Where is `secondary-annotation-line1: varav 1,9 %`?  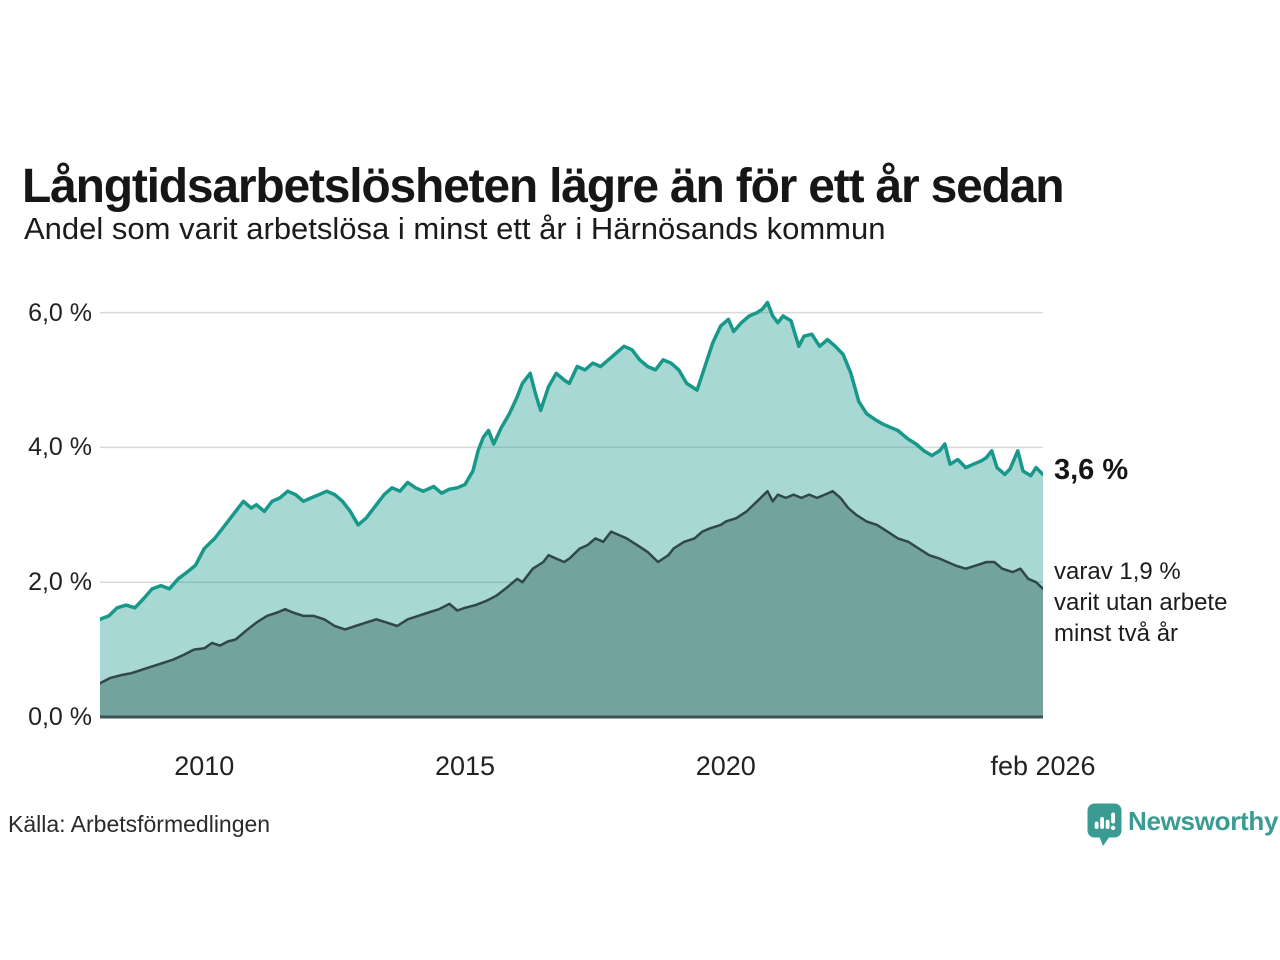 secondary-annotation-line1: varav 1,9 % is located at coordinates (1117, 571).